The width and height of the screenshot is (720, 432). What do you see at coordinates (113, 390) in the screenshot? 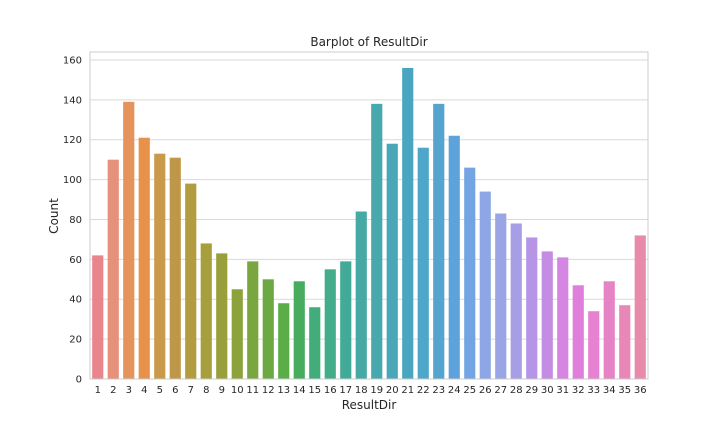
I see `x-tick-label: 2` at bounding box center [113, 390].